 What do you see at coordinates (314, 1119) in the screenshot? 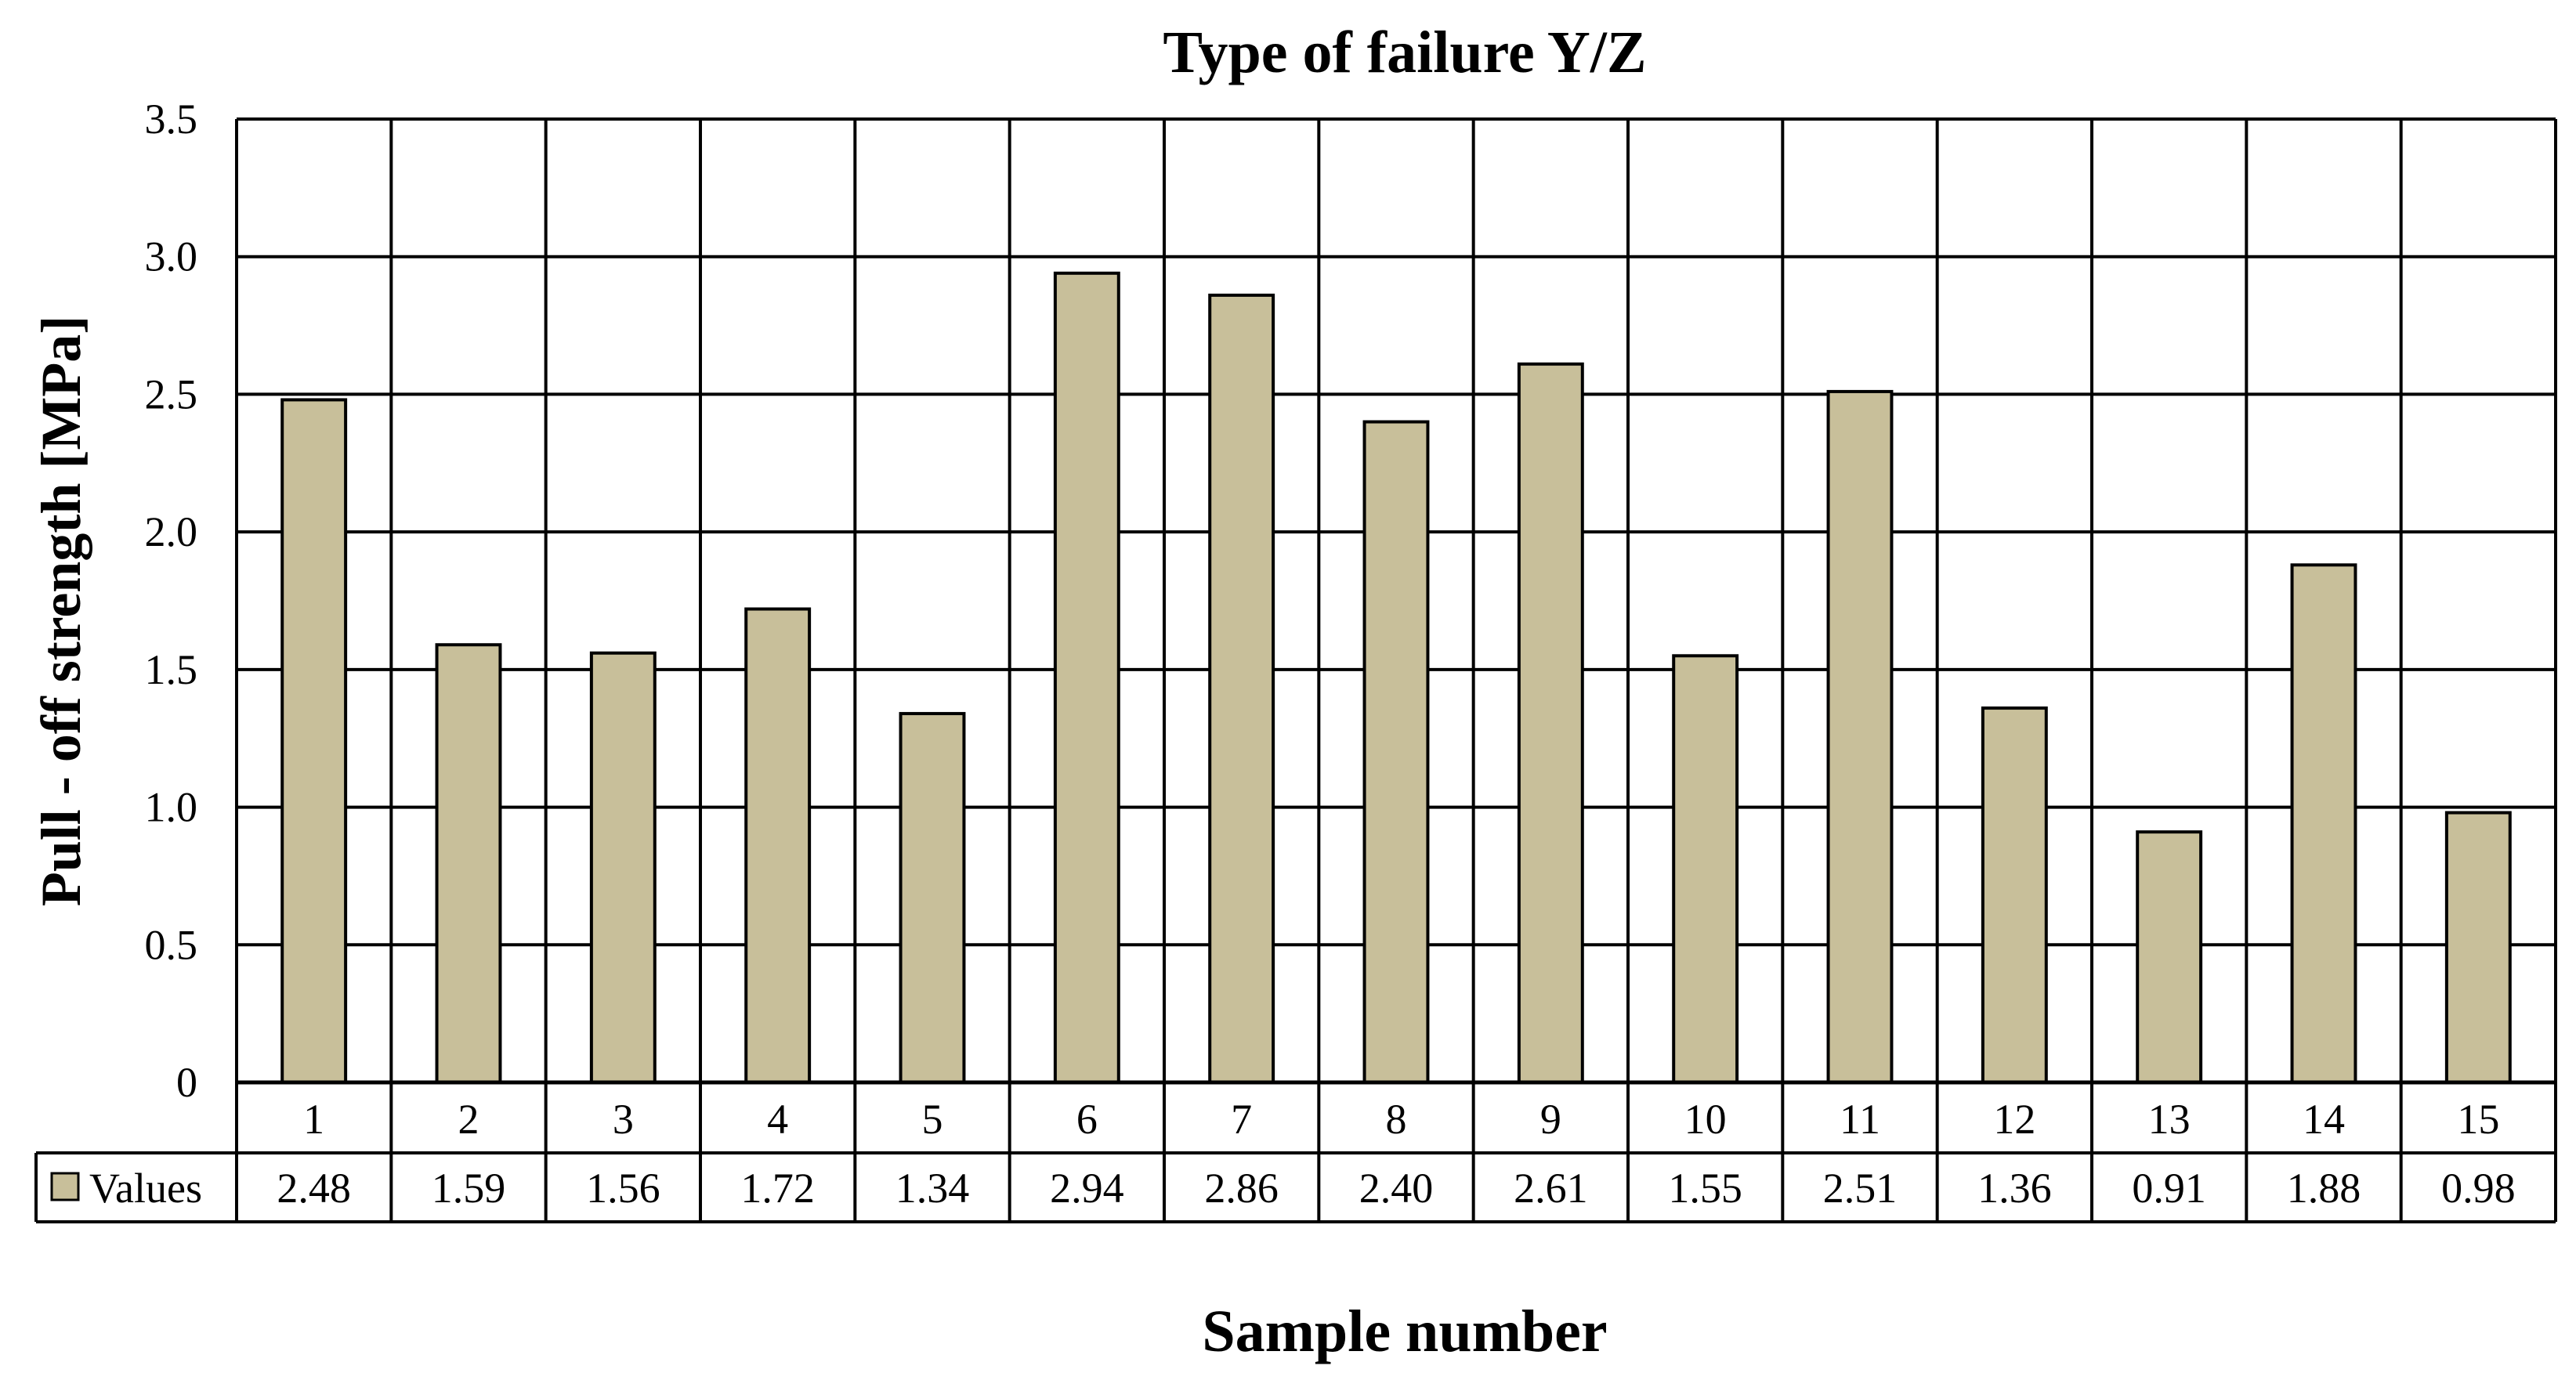
I see `x-tick-label: 1` at bounding box center [314, 1119].